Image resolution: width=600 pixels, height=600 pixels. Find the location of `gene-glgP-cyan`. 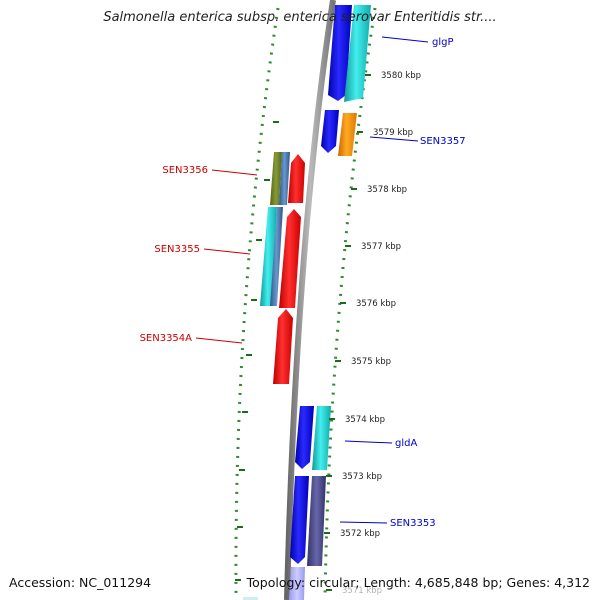

gene-glgP-cyan is located at coordinates (357, 53).